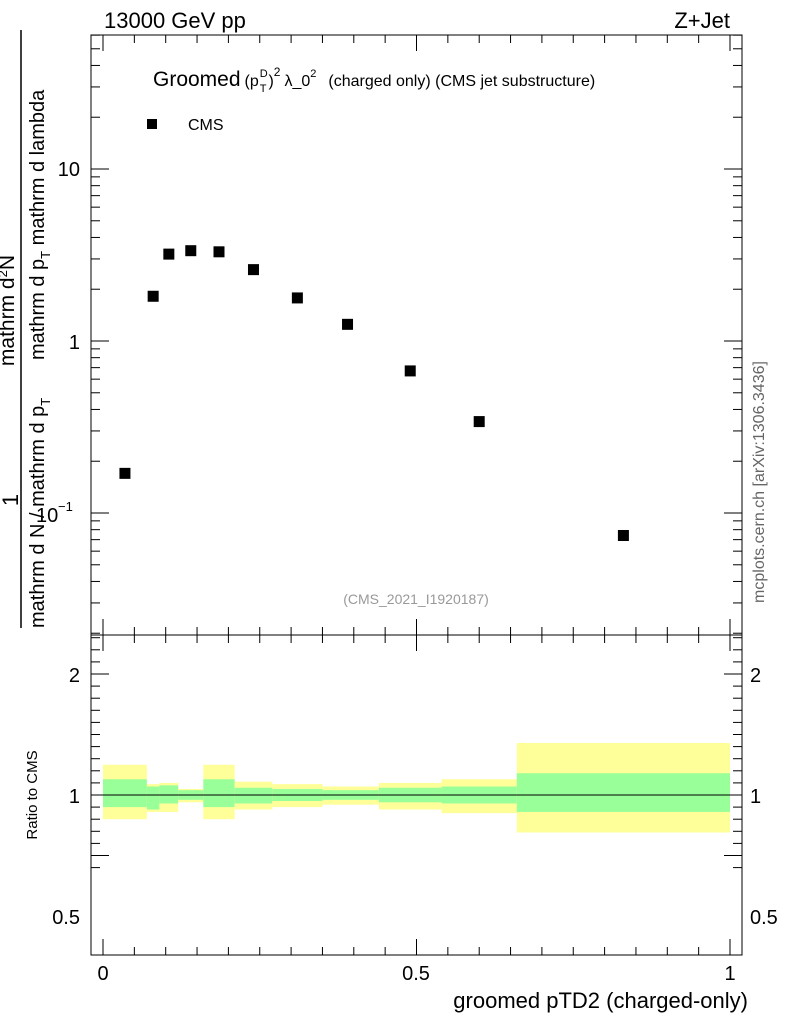  I want to click on x-tick-label-1: 1, so click(729, 974).